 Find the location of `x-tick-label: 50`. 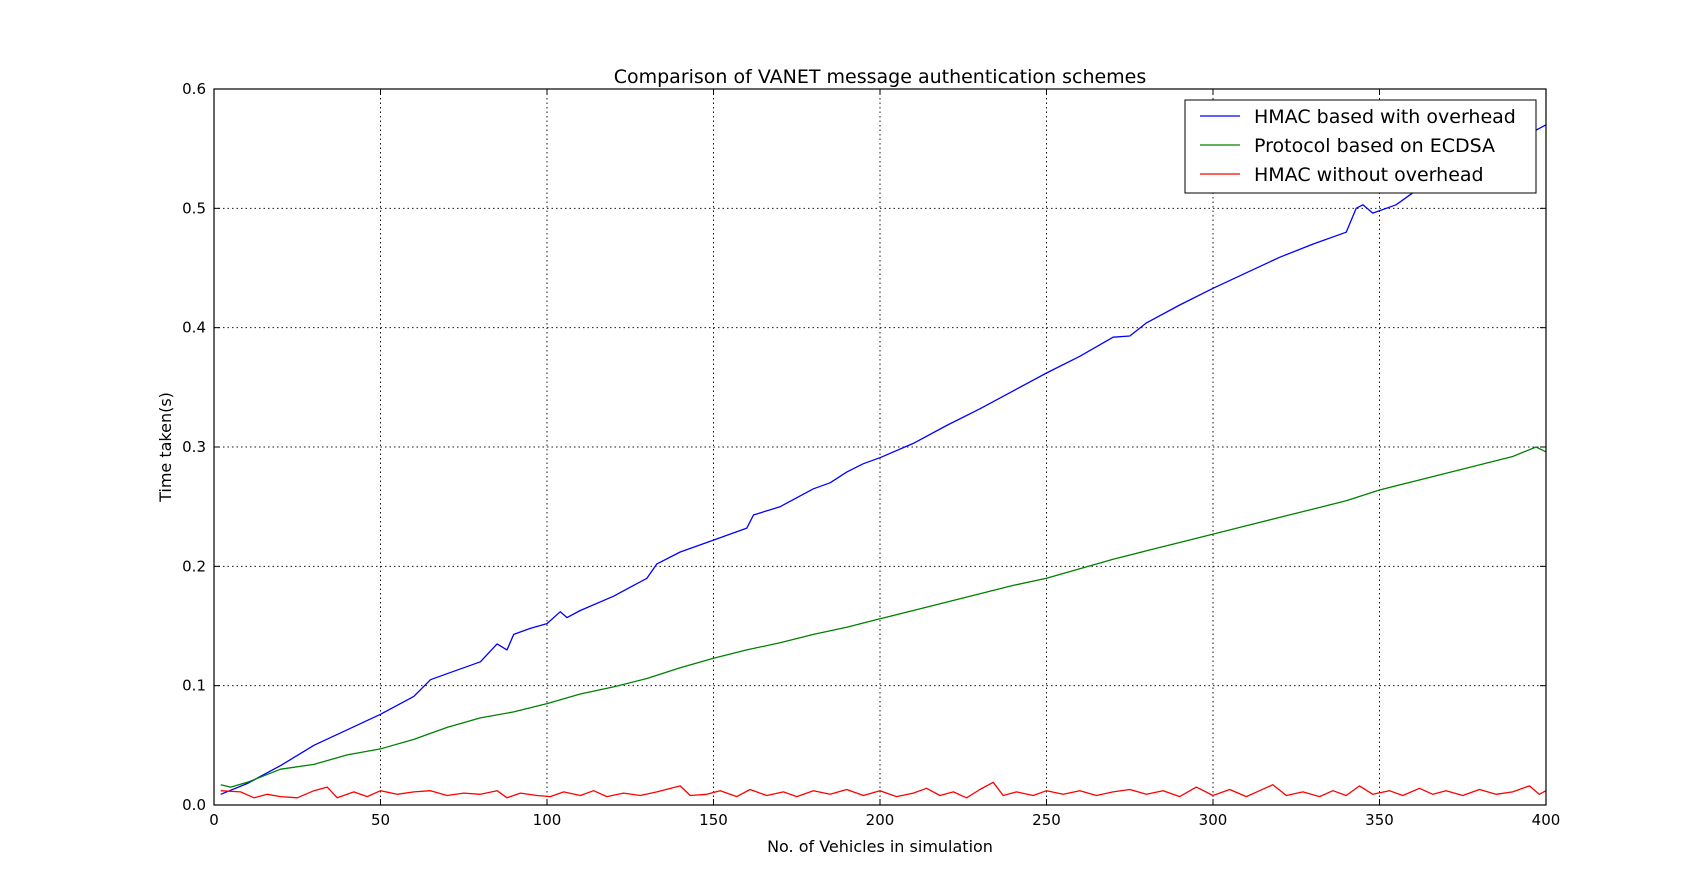

x-tick-label: 50 is located at coordinates (380, 820).